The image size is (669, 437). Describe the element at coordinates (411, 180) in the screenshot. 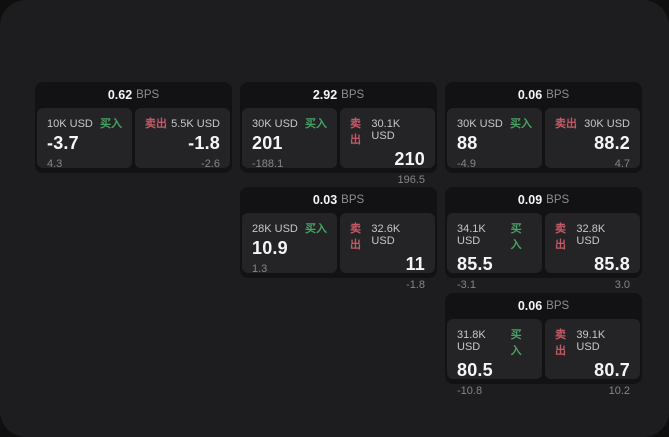

I see `sell-delta: 196.5` at that location.